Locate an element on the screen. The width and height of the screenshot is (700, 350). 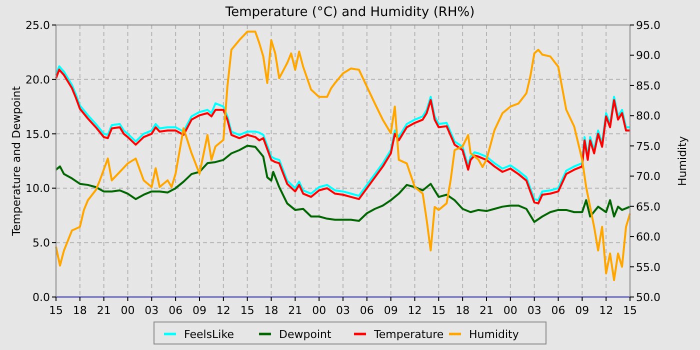
y2-tick-label: 70.0 is located at coordinates (648, 177).